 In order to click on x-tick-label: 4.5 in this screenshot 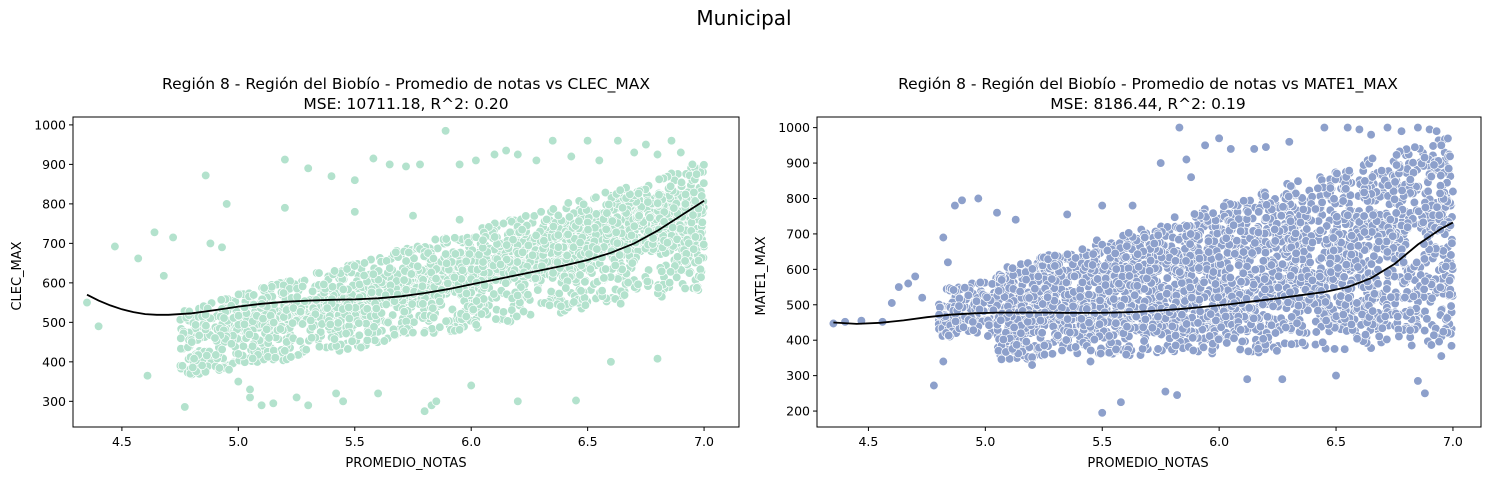, I will do `click(122, 441)`.